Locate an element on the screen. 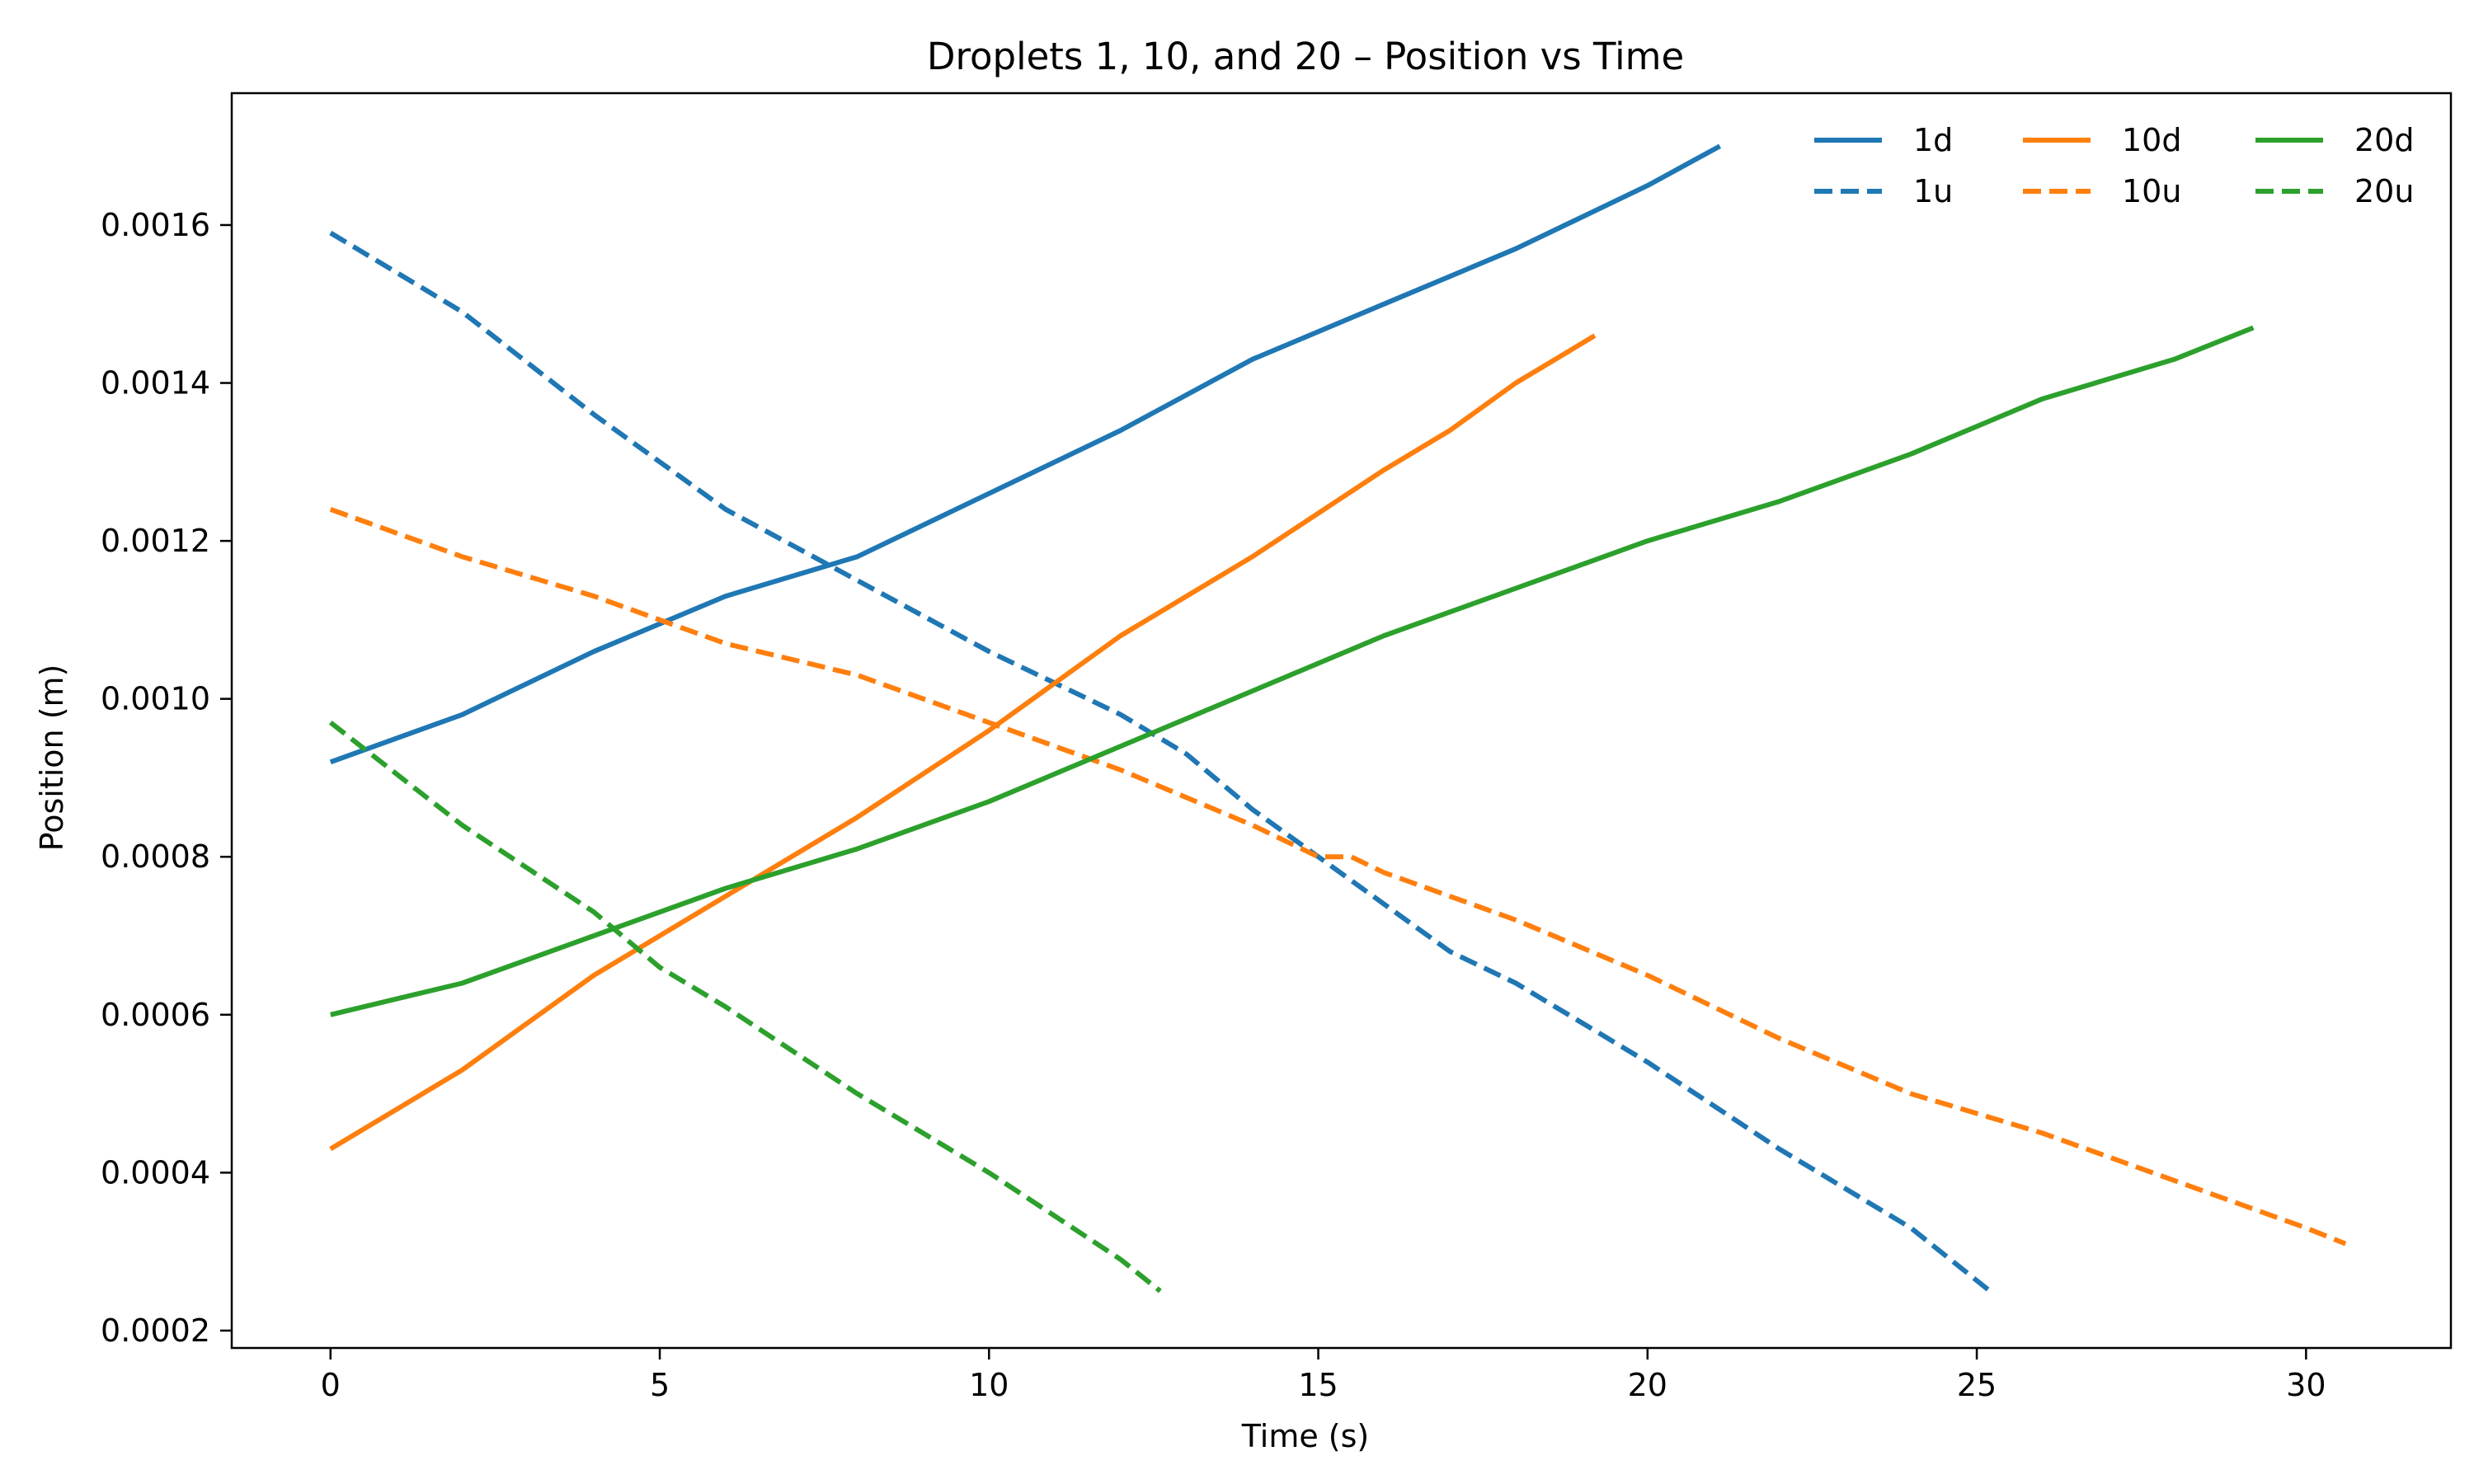 This screenshot has width=2474, height=1484. legend-label-1d: 1d is located at coordinates (1933, 140).